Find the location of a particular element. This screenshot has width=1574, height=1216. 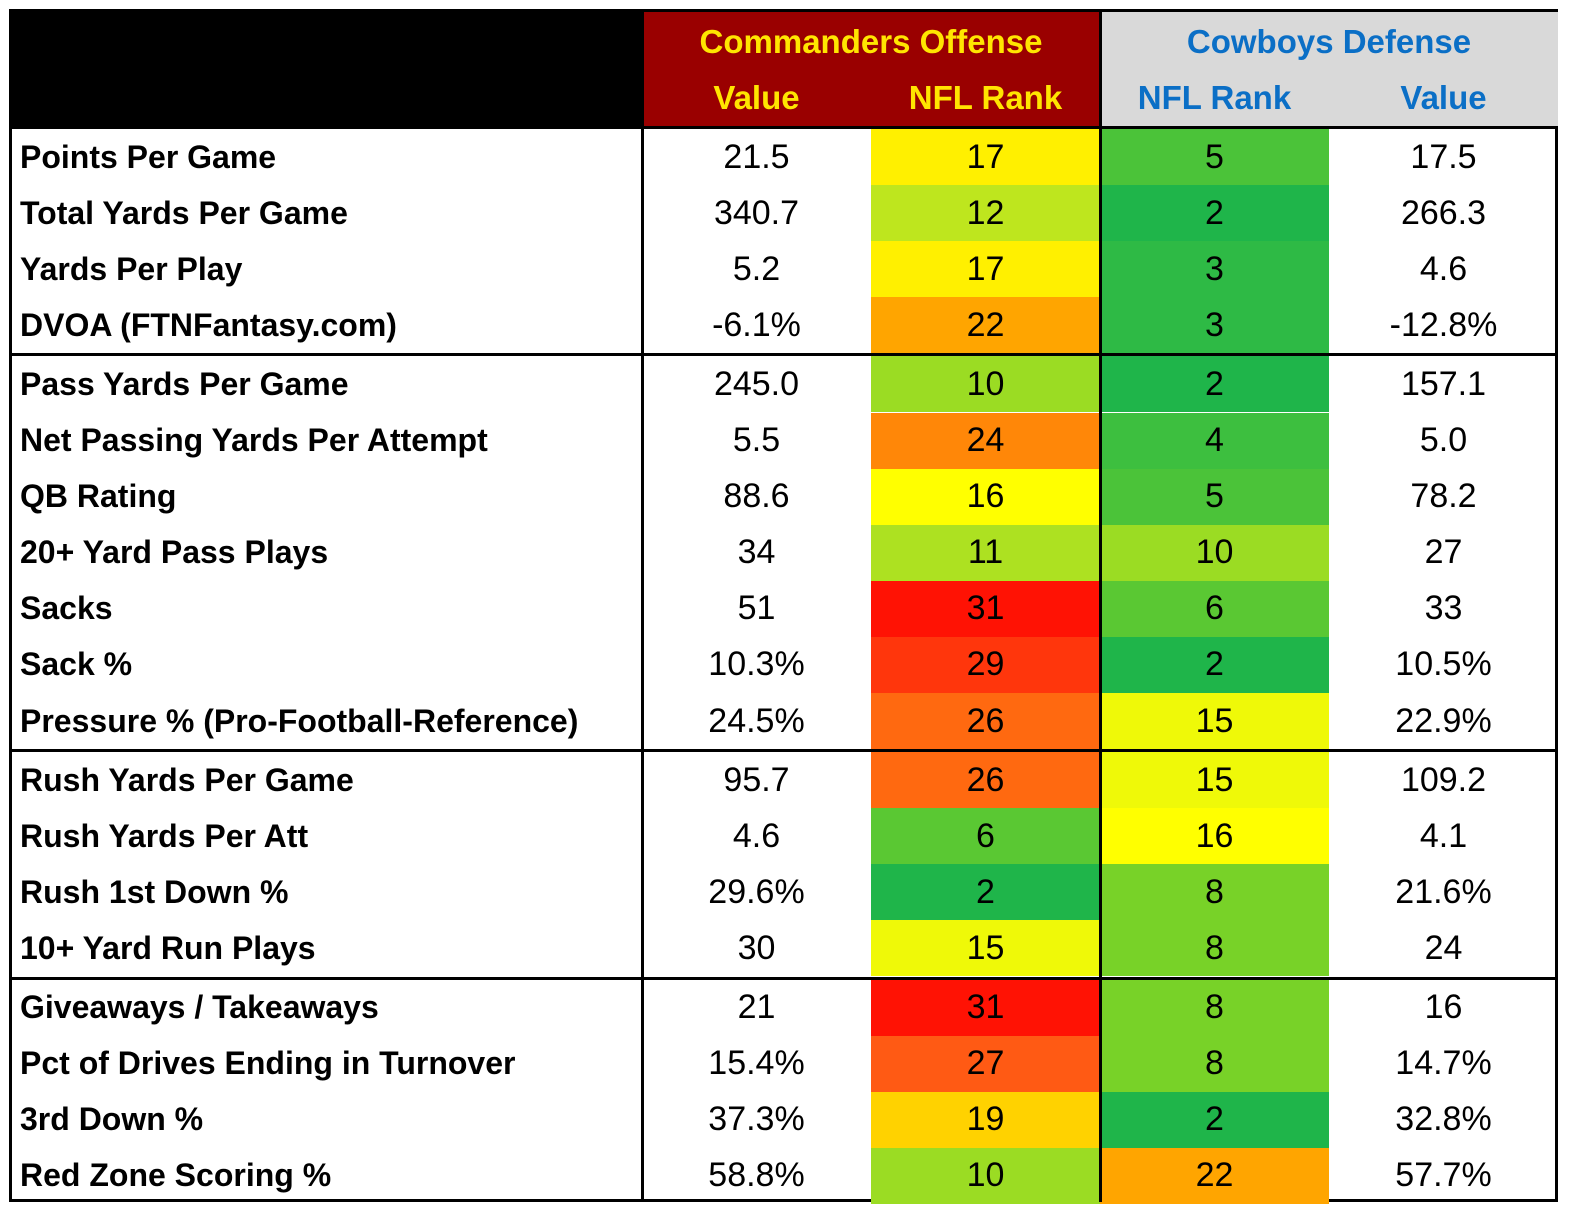

defense-rank: 4 is located at coordinates (1214, 440).